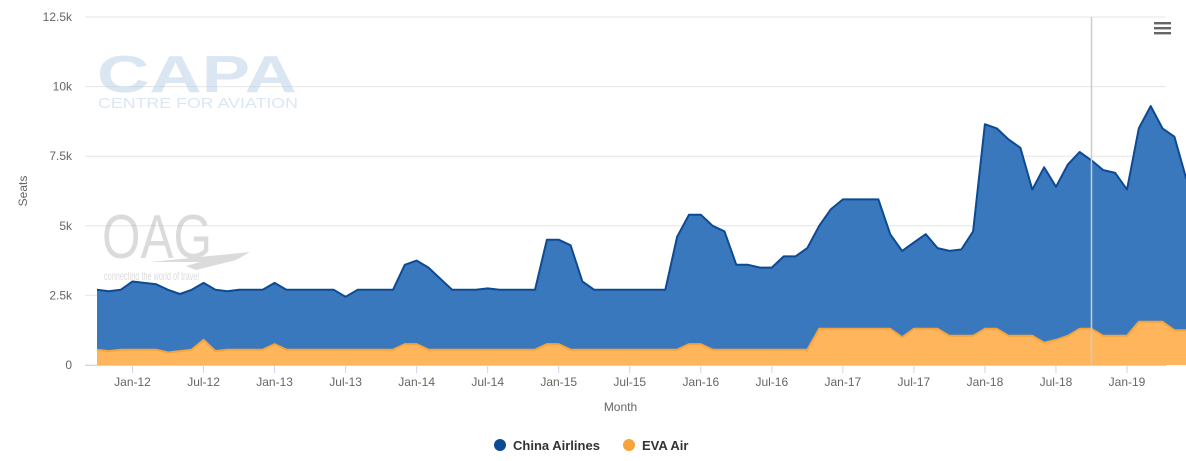 This screenshot has height=461, width=1186. Describe the element at coordinates (66, 226) in the screenshot. I see `y-tick-label: 5k` at that location.